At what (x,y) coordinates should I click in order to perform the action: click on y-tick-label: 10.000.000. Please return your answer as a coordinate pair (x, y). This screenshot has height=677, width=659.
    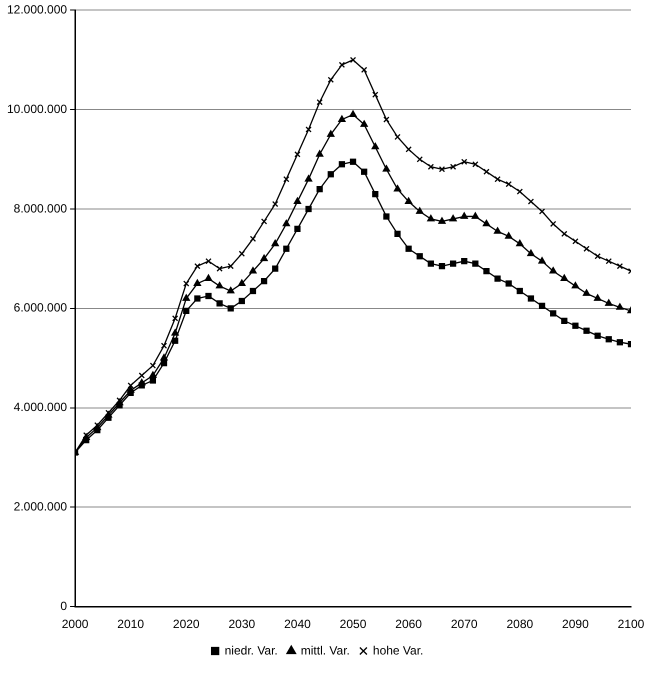
    Looking at the image, I should click on (37, 109).